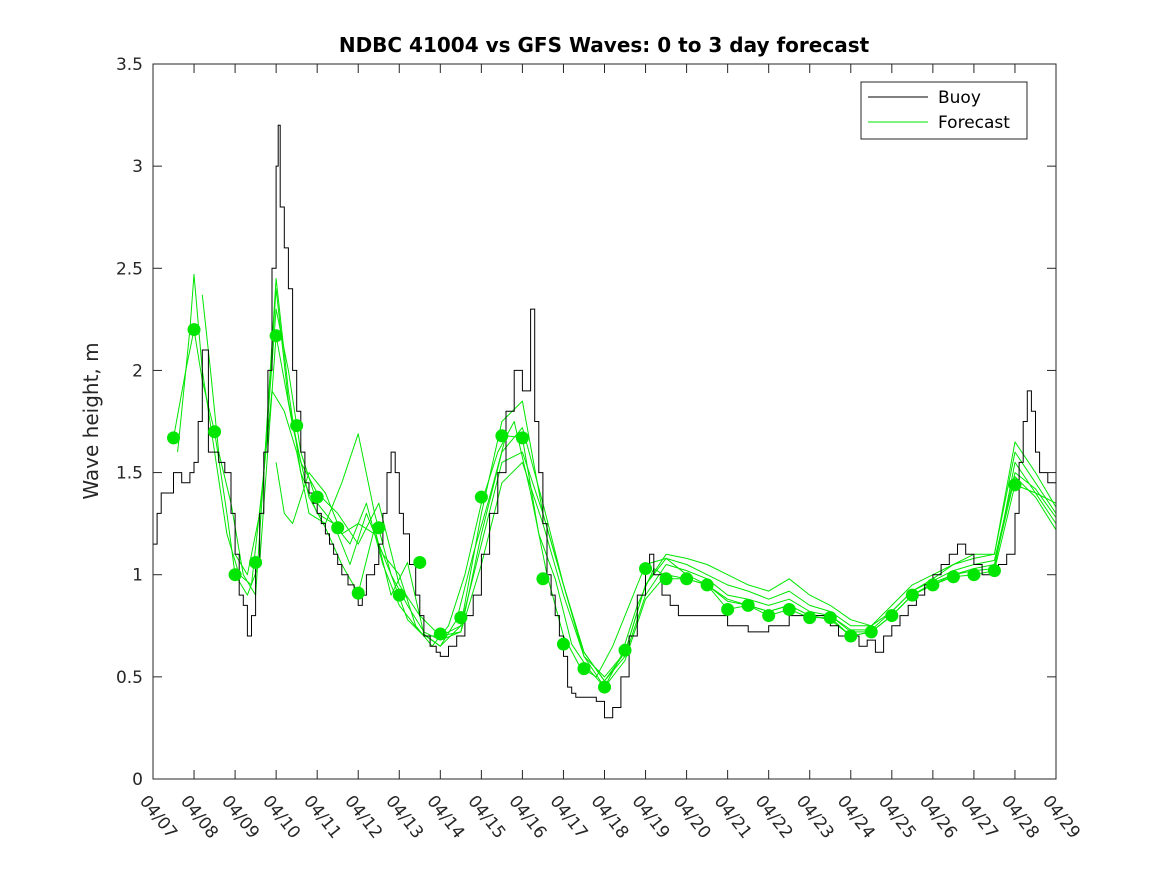 This screenshot has height=875, width=1167. I want to click on legend-box, so click(944, 110).